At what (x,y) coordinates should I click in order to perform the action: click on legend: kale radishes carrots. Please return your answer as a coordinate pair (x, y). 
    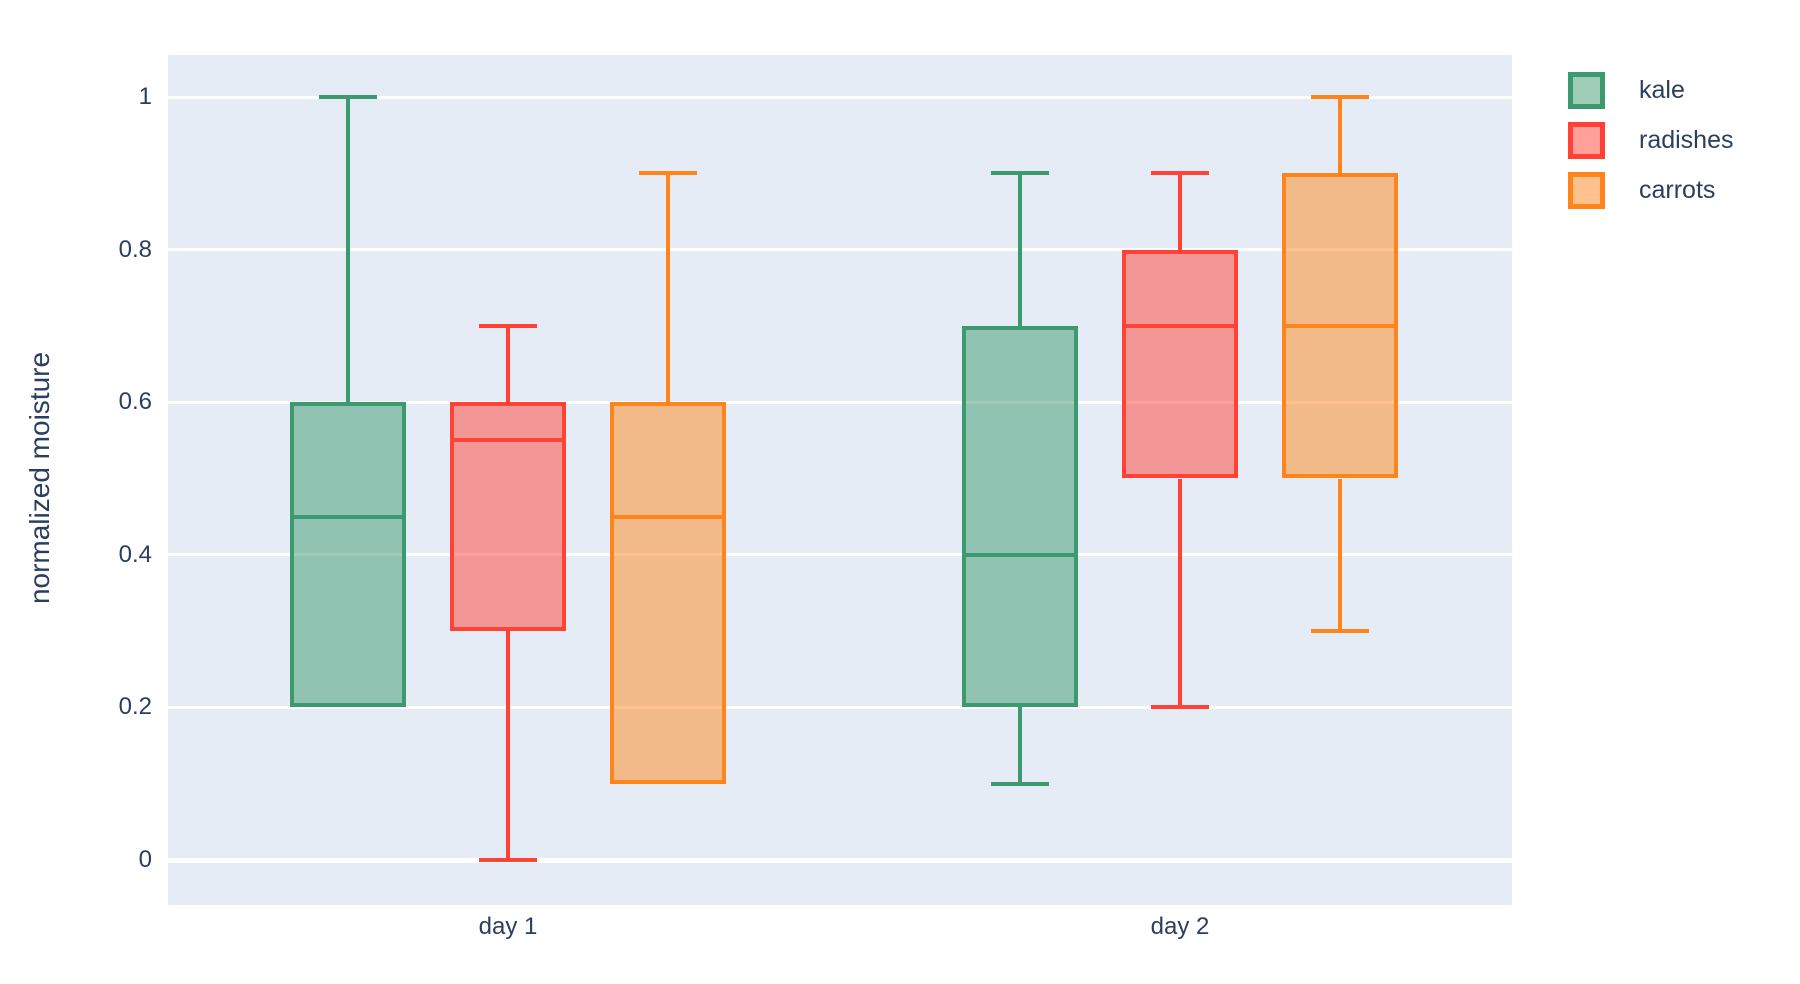
    Looking at the image, I should click on (1651, 147).